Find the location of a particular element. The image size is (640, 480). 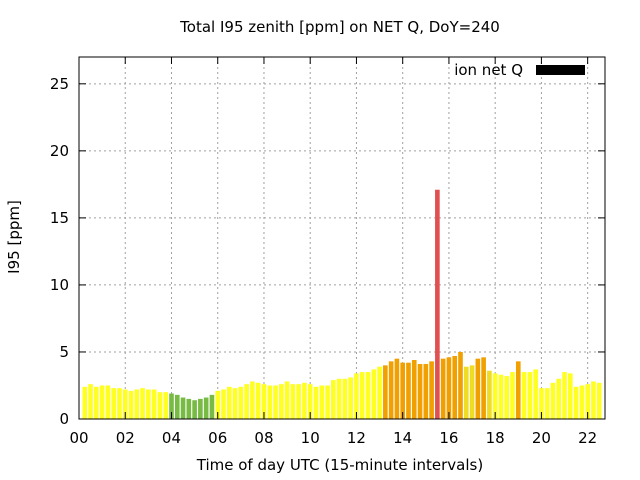

x-tick-label: 20 is located at coordinates (541, 438).